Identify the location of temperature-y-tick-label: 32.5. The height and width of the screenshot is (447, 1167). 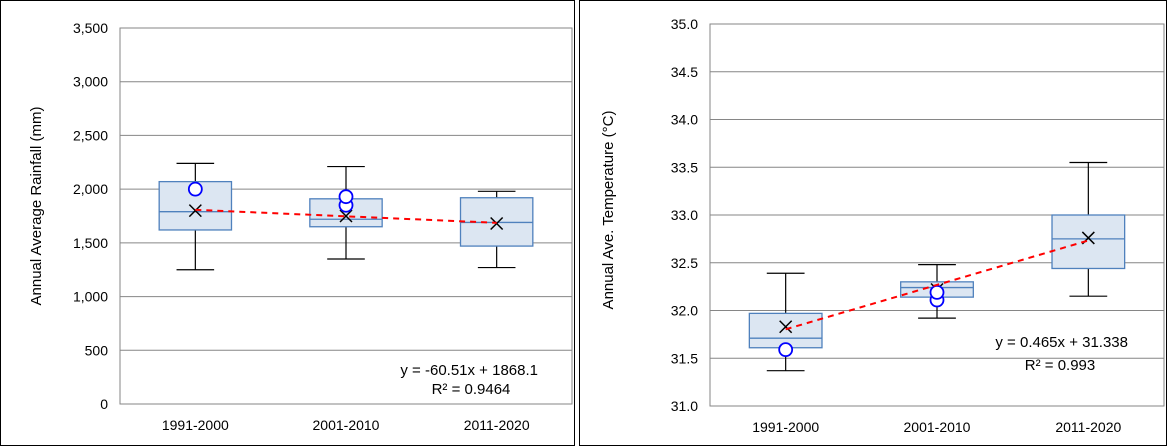
(684, 263).